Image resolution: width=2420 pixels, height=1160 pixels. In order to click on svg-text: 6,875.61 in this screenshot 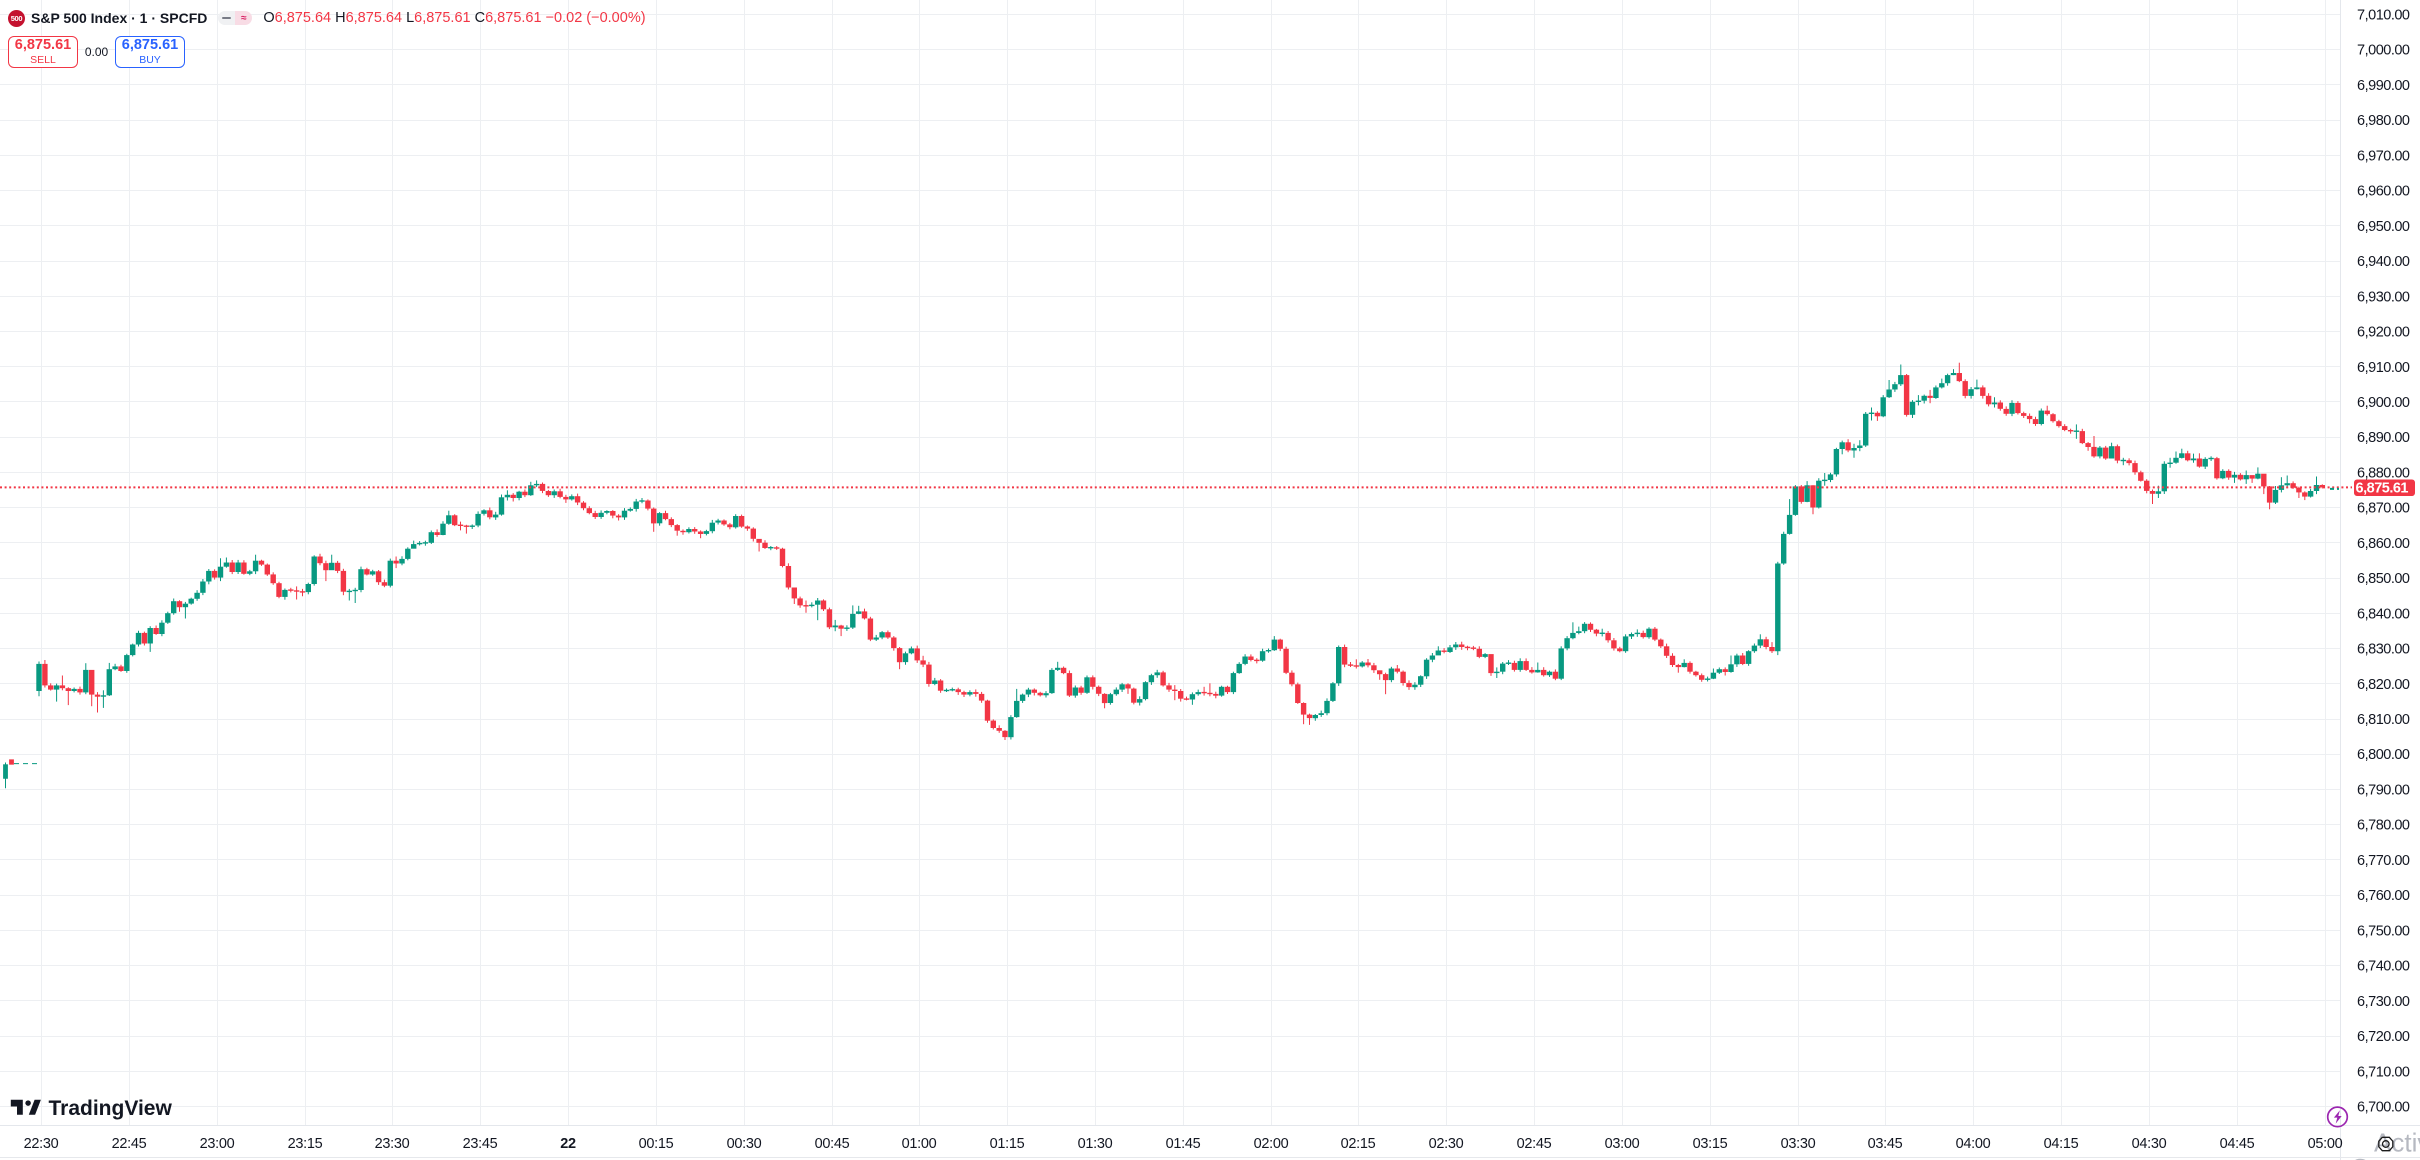, I will do `click(2382, 489)`.